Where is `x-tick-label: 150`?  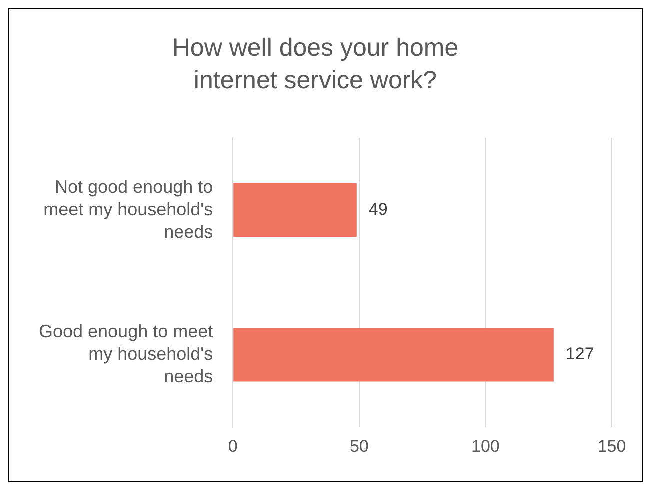
x-tick-label: 150 is located at coordinates (612, 446).